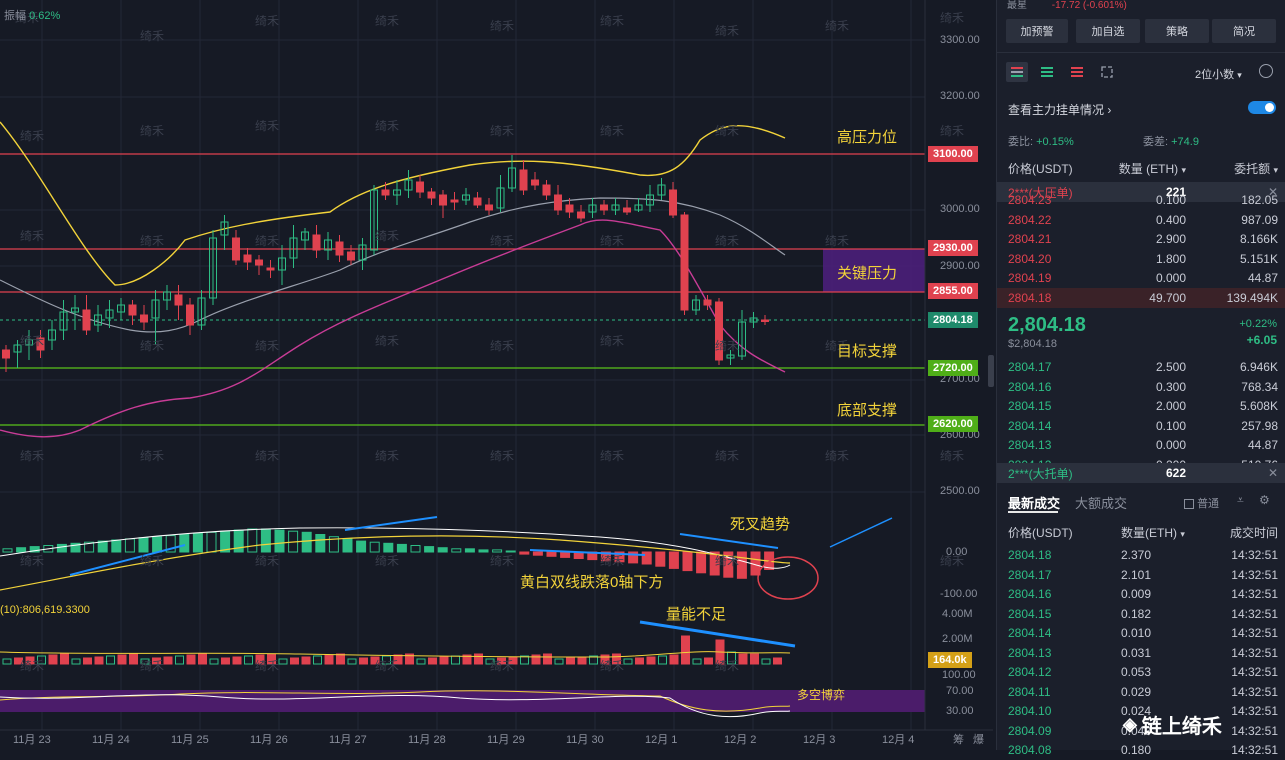 Image resolution: width=1285 pixels, height=760 pixels. What do you see at coordinates (1177, 31) in the screenshot?
I see `strategy-button: 策略` at bounding box center [1177, 31].